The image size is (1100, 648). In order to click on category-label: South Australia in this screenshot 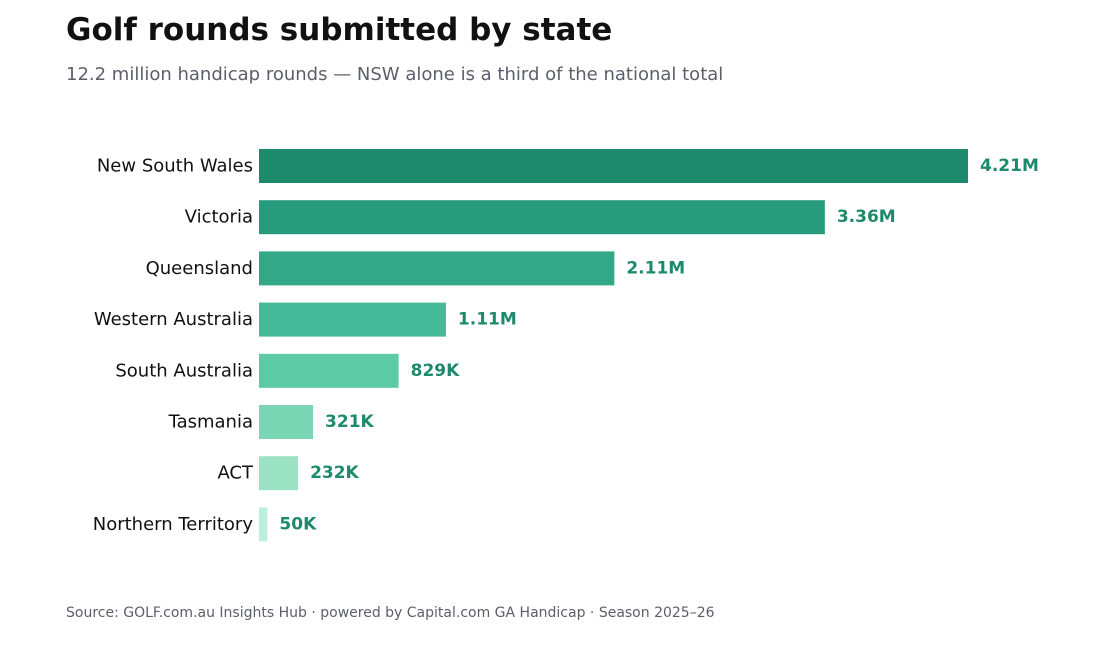, I will do `click(184, 370)`.